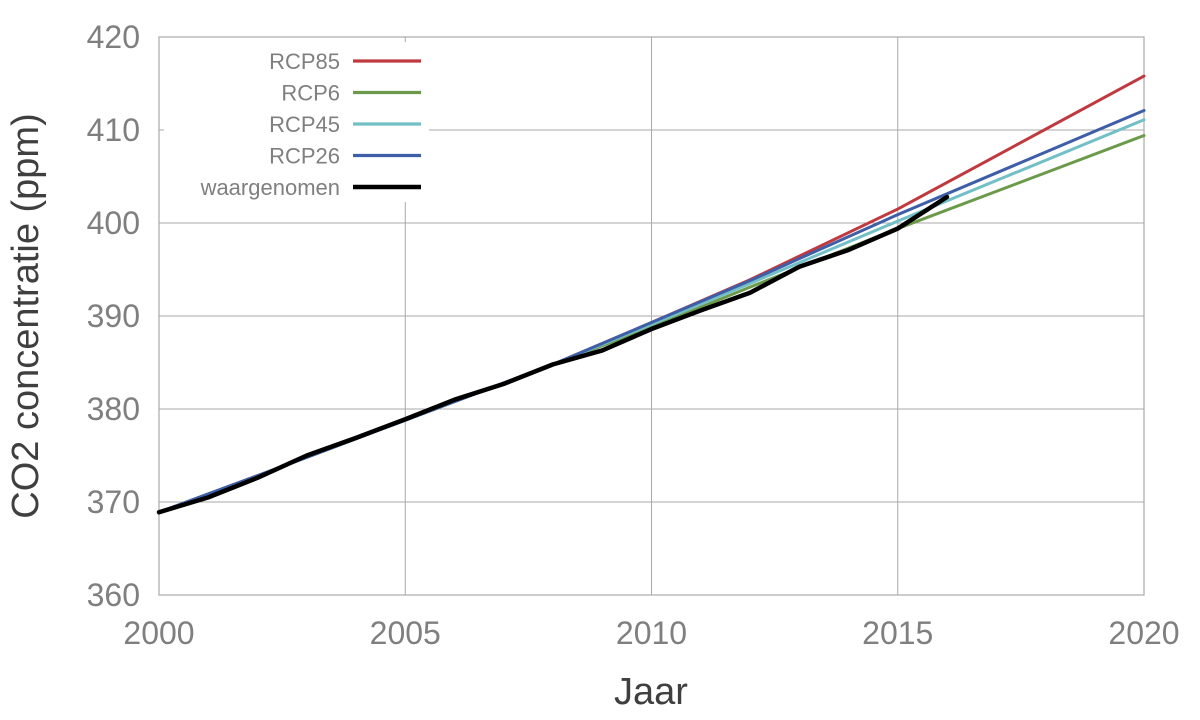  Describe the element at coordinates (270, 187) in the screenshot. I see `legend-label-waargenomen: waargenomen` at that location.